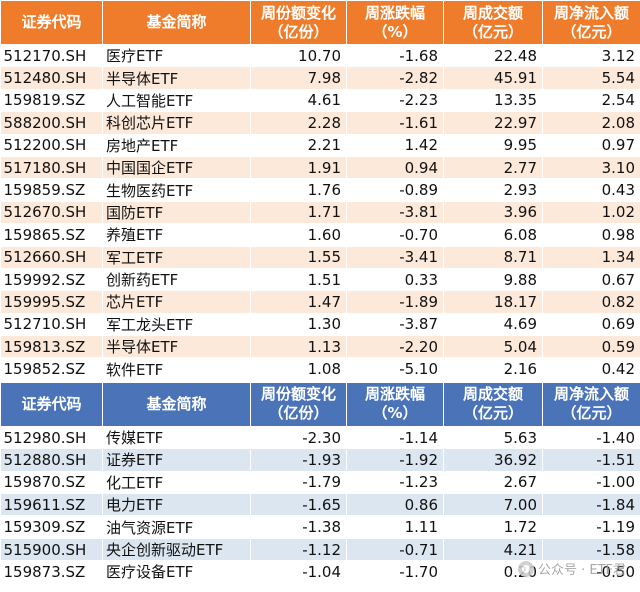  I want to click on cell-share-change: 2.28, so click(298, 123).